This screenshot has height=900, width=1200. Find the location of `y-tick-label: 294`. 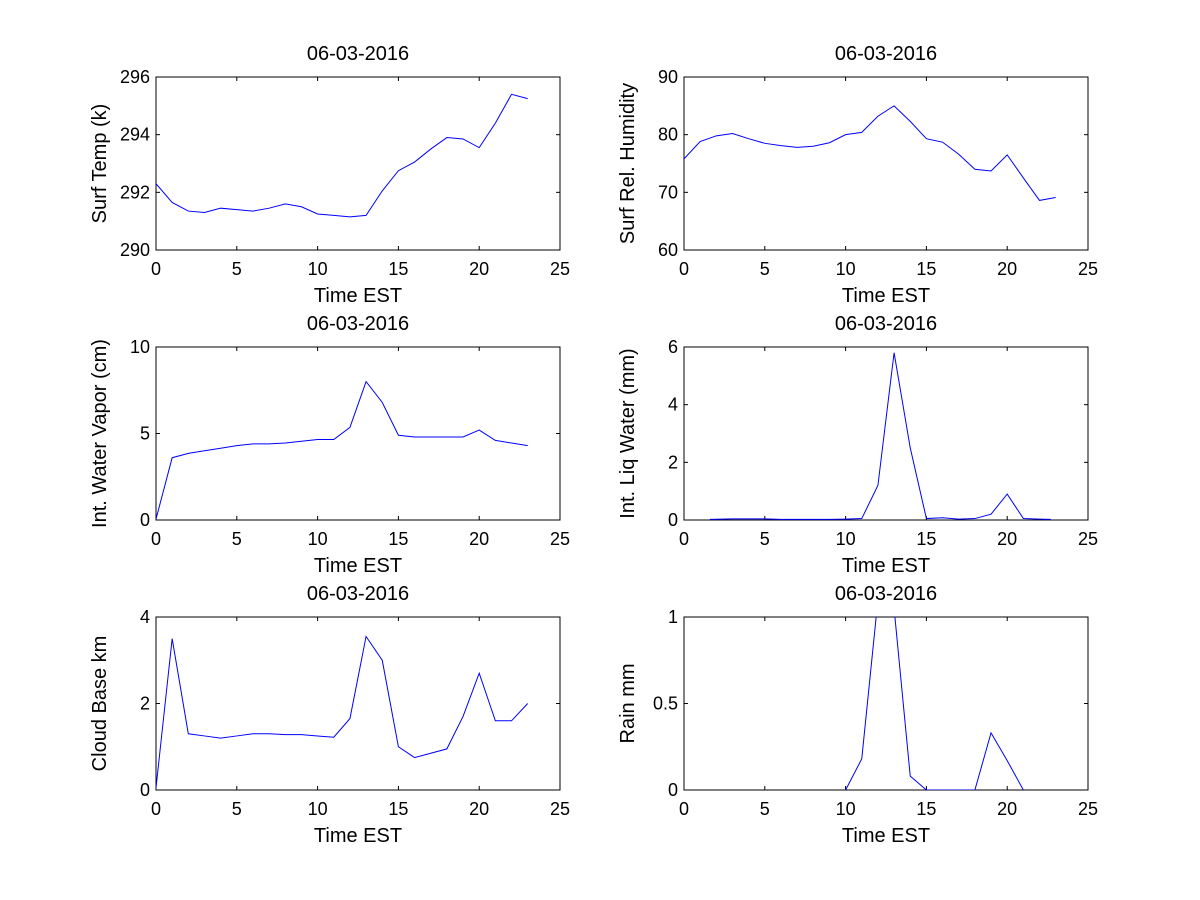

y-tick-label: 294 is located at coordinates (135, 135).